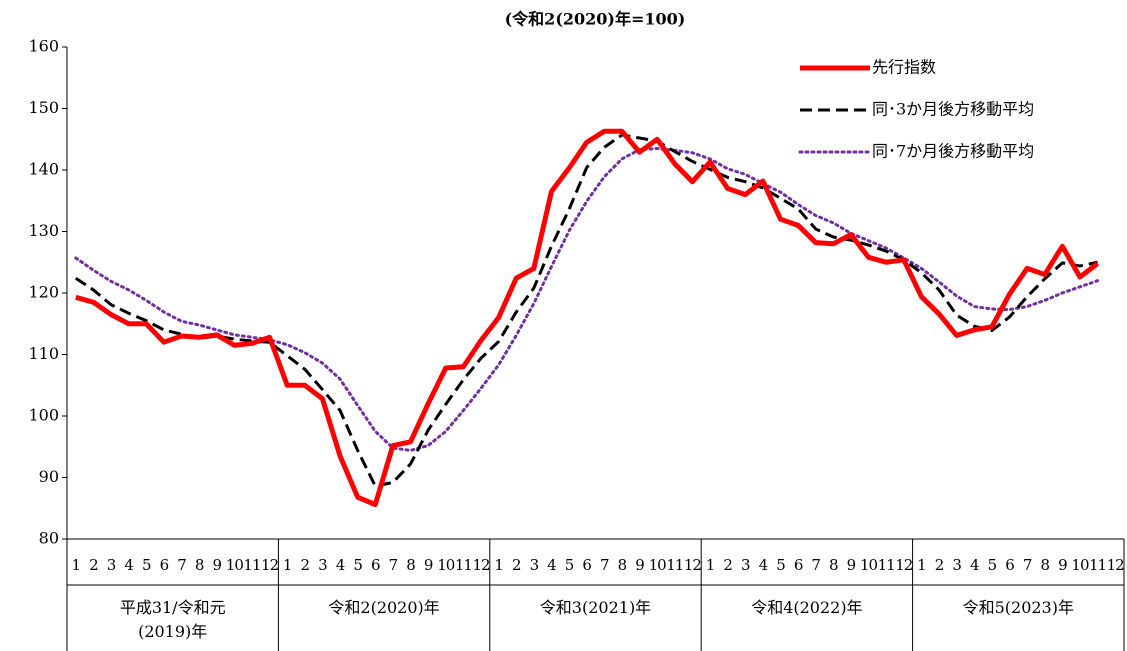 This screenshot has height=651, width=1127. I want to click on group-label-line: 令和5(2023)年, so click(1018, 607).